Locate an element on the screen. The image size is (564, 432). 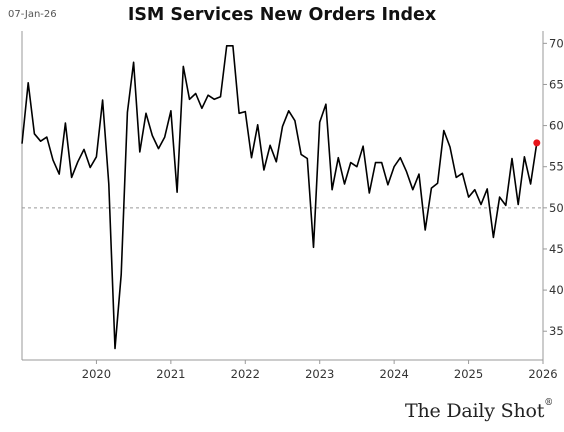
y-tick-label: 40 is located at coordinates (556, 290).